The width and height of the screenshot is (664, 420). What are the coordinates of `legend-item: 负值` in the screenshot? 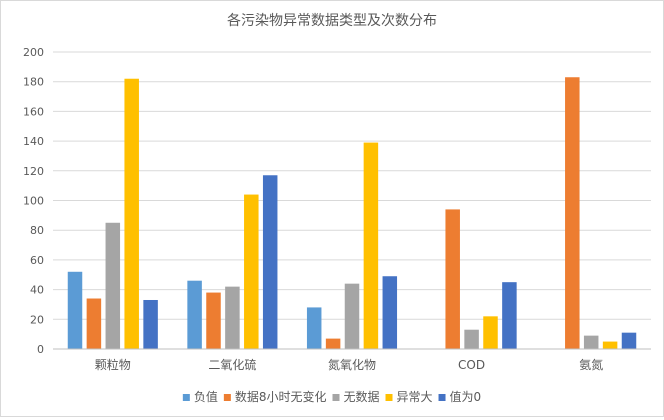 It's located at (200, 396).